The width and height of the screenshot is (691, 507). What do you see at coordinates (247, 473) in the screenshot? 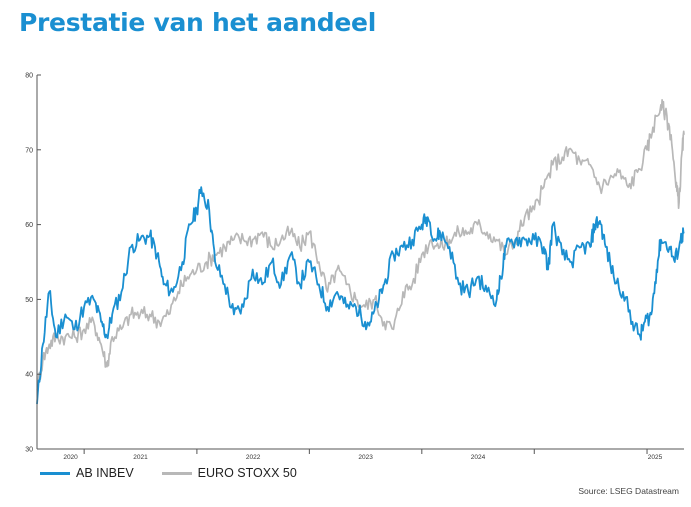
I see `legend-label-euro-stoxx-50: EURO STOXX 50` at bounding box center [247, 473].